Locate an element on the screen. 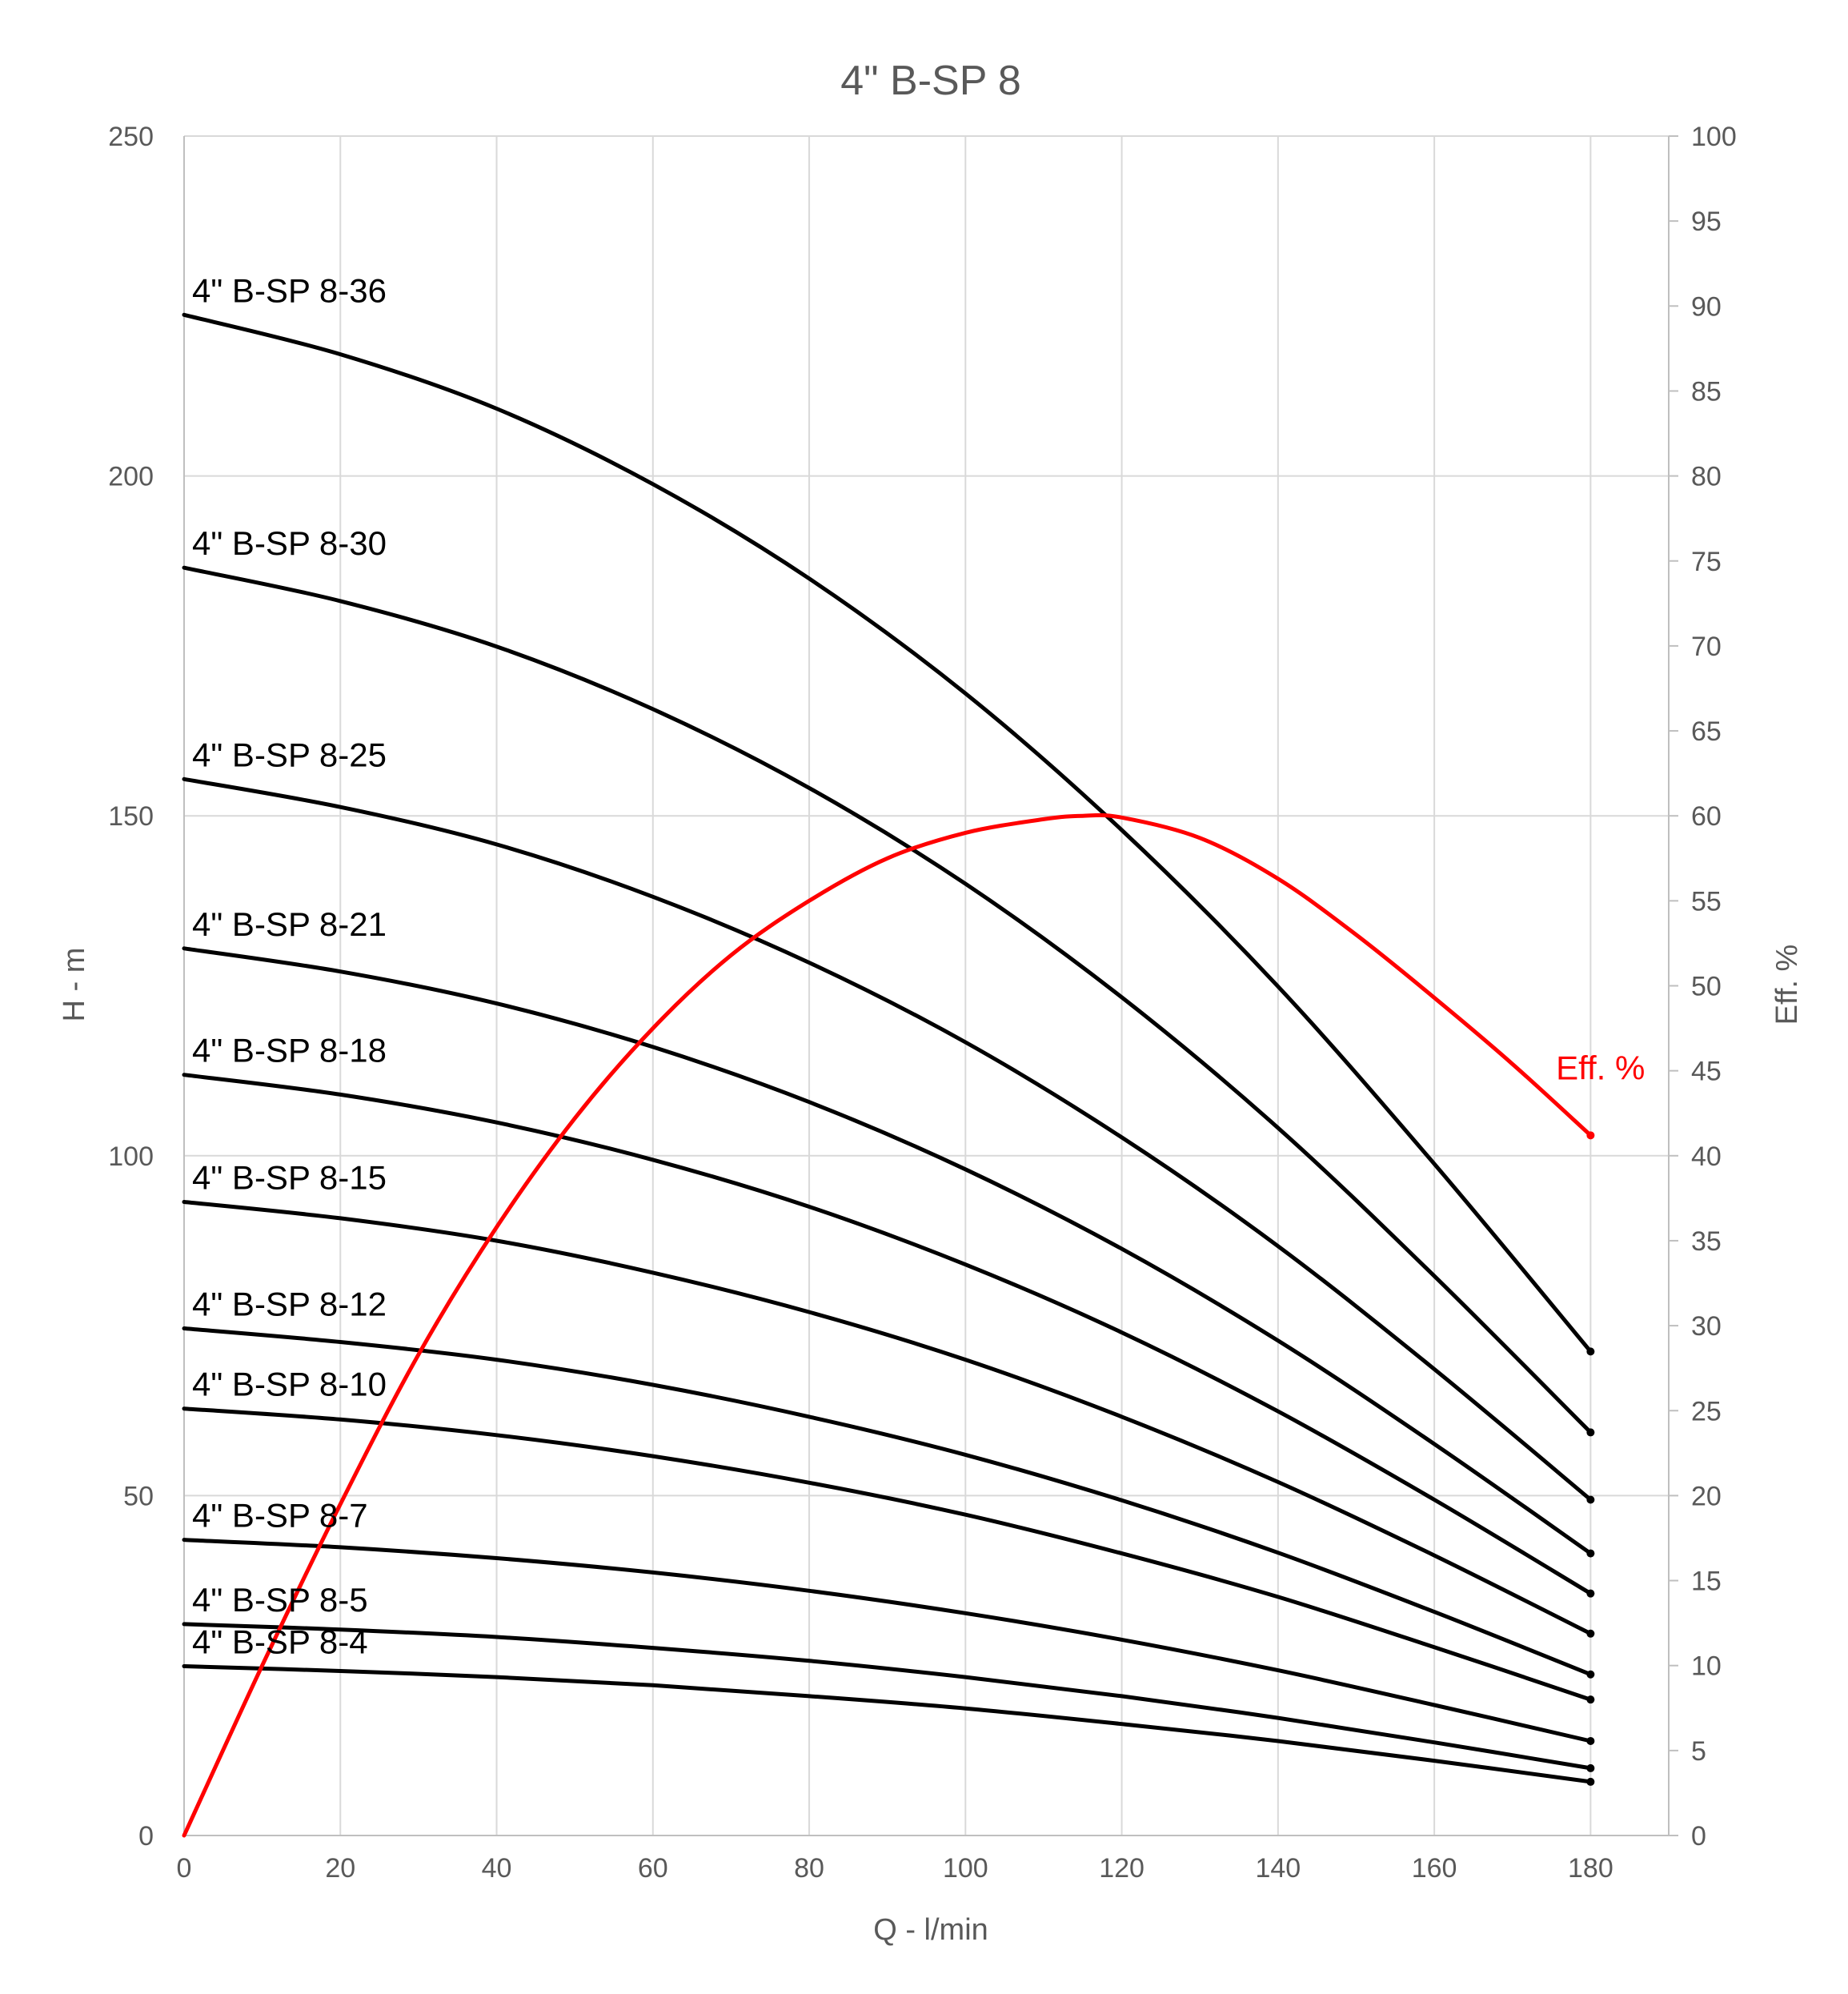 The image size is (1848, 1994). x-tick-label: 80 is located at coordinates (809, 1869).